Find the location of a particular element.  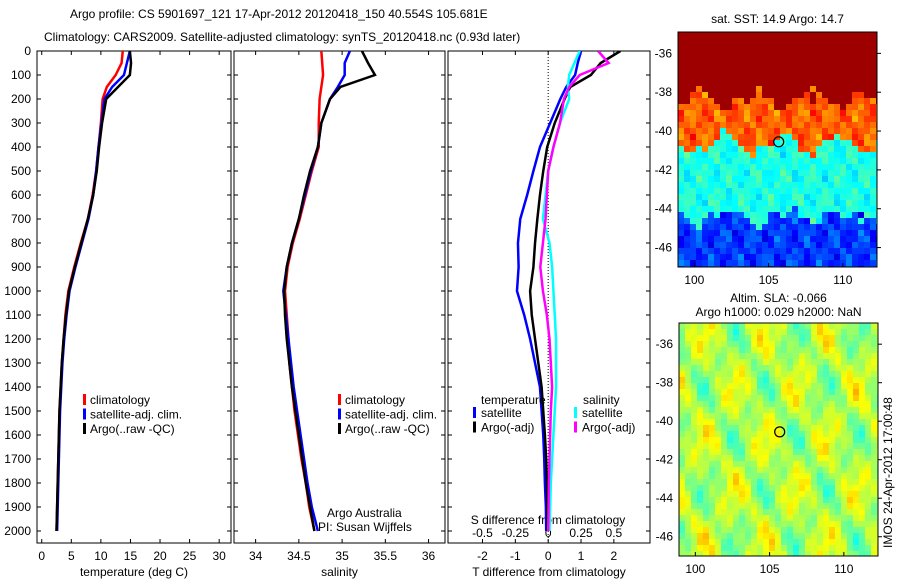

legend-swatch is located at coordinates (474, 427).